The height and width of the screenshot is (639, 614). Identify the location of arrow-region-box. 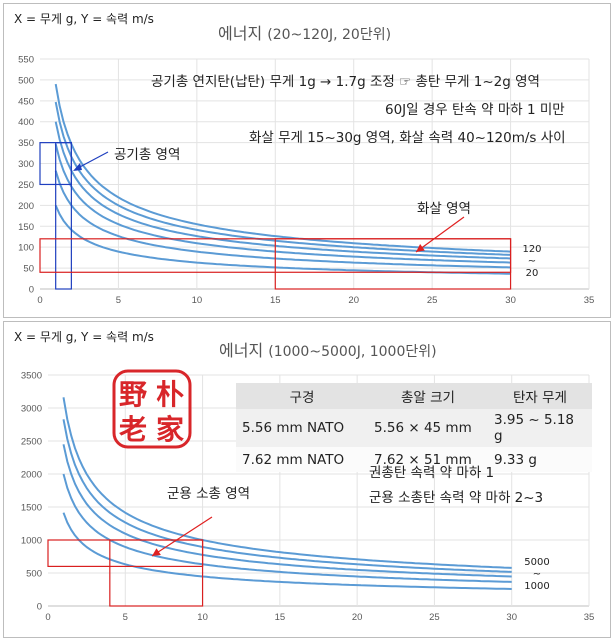
(393, 264).